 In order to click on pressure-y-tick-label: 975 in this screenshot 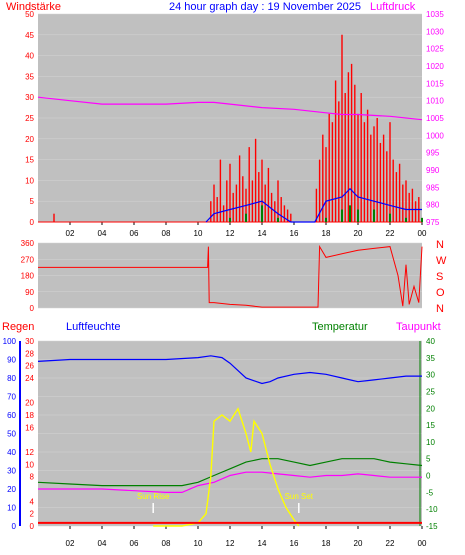, I will do `click(433, 222)`.